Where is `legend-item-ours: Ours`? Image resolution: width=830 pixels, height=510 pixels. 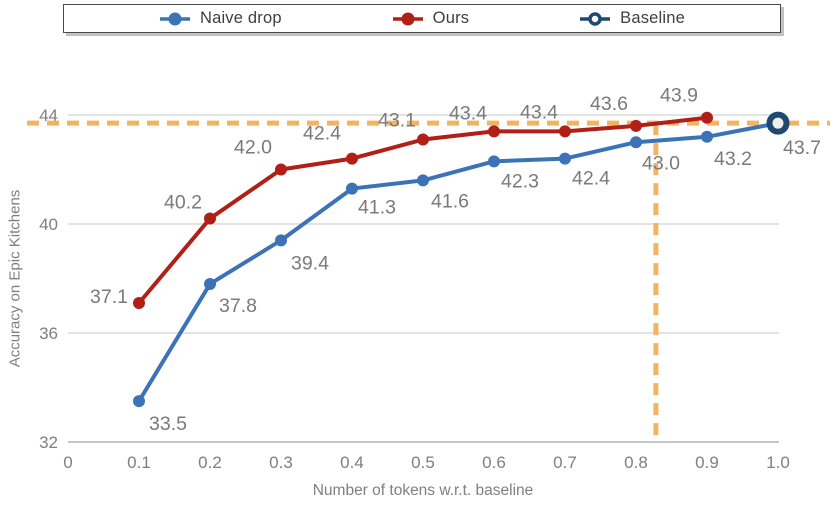 legend-item-ours: Ours is located at coordinates (431, 18).